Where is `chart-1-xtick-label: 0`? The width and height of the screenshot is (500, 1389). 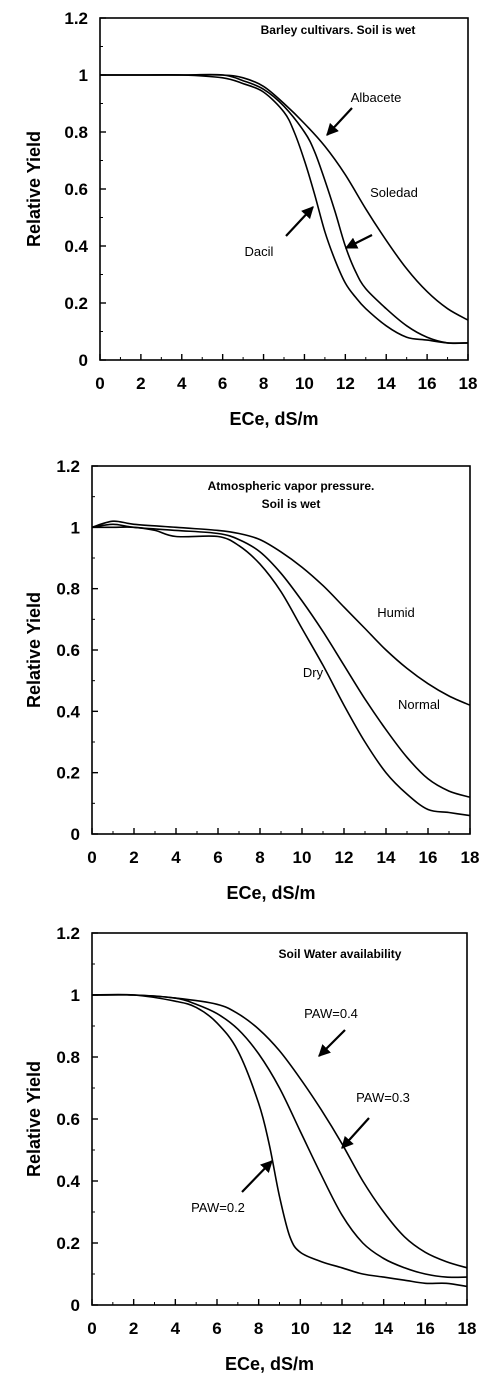 chart-1-xtick-label: 0 is located at coordinates (99, 383).